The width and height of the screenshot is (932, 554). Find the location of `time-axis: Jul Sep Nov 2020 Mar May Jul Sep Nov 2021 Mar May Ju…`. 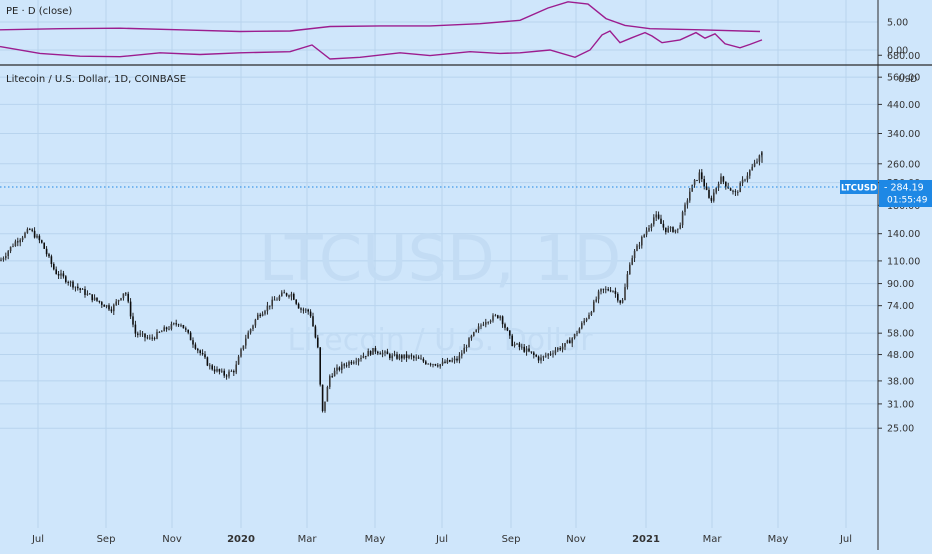

time-axis: Jul Sep Nov 2020 Mar May Jul Sep Nov 2021 Mar May Ju… is located at coordinates (441, 539).